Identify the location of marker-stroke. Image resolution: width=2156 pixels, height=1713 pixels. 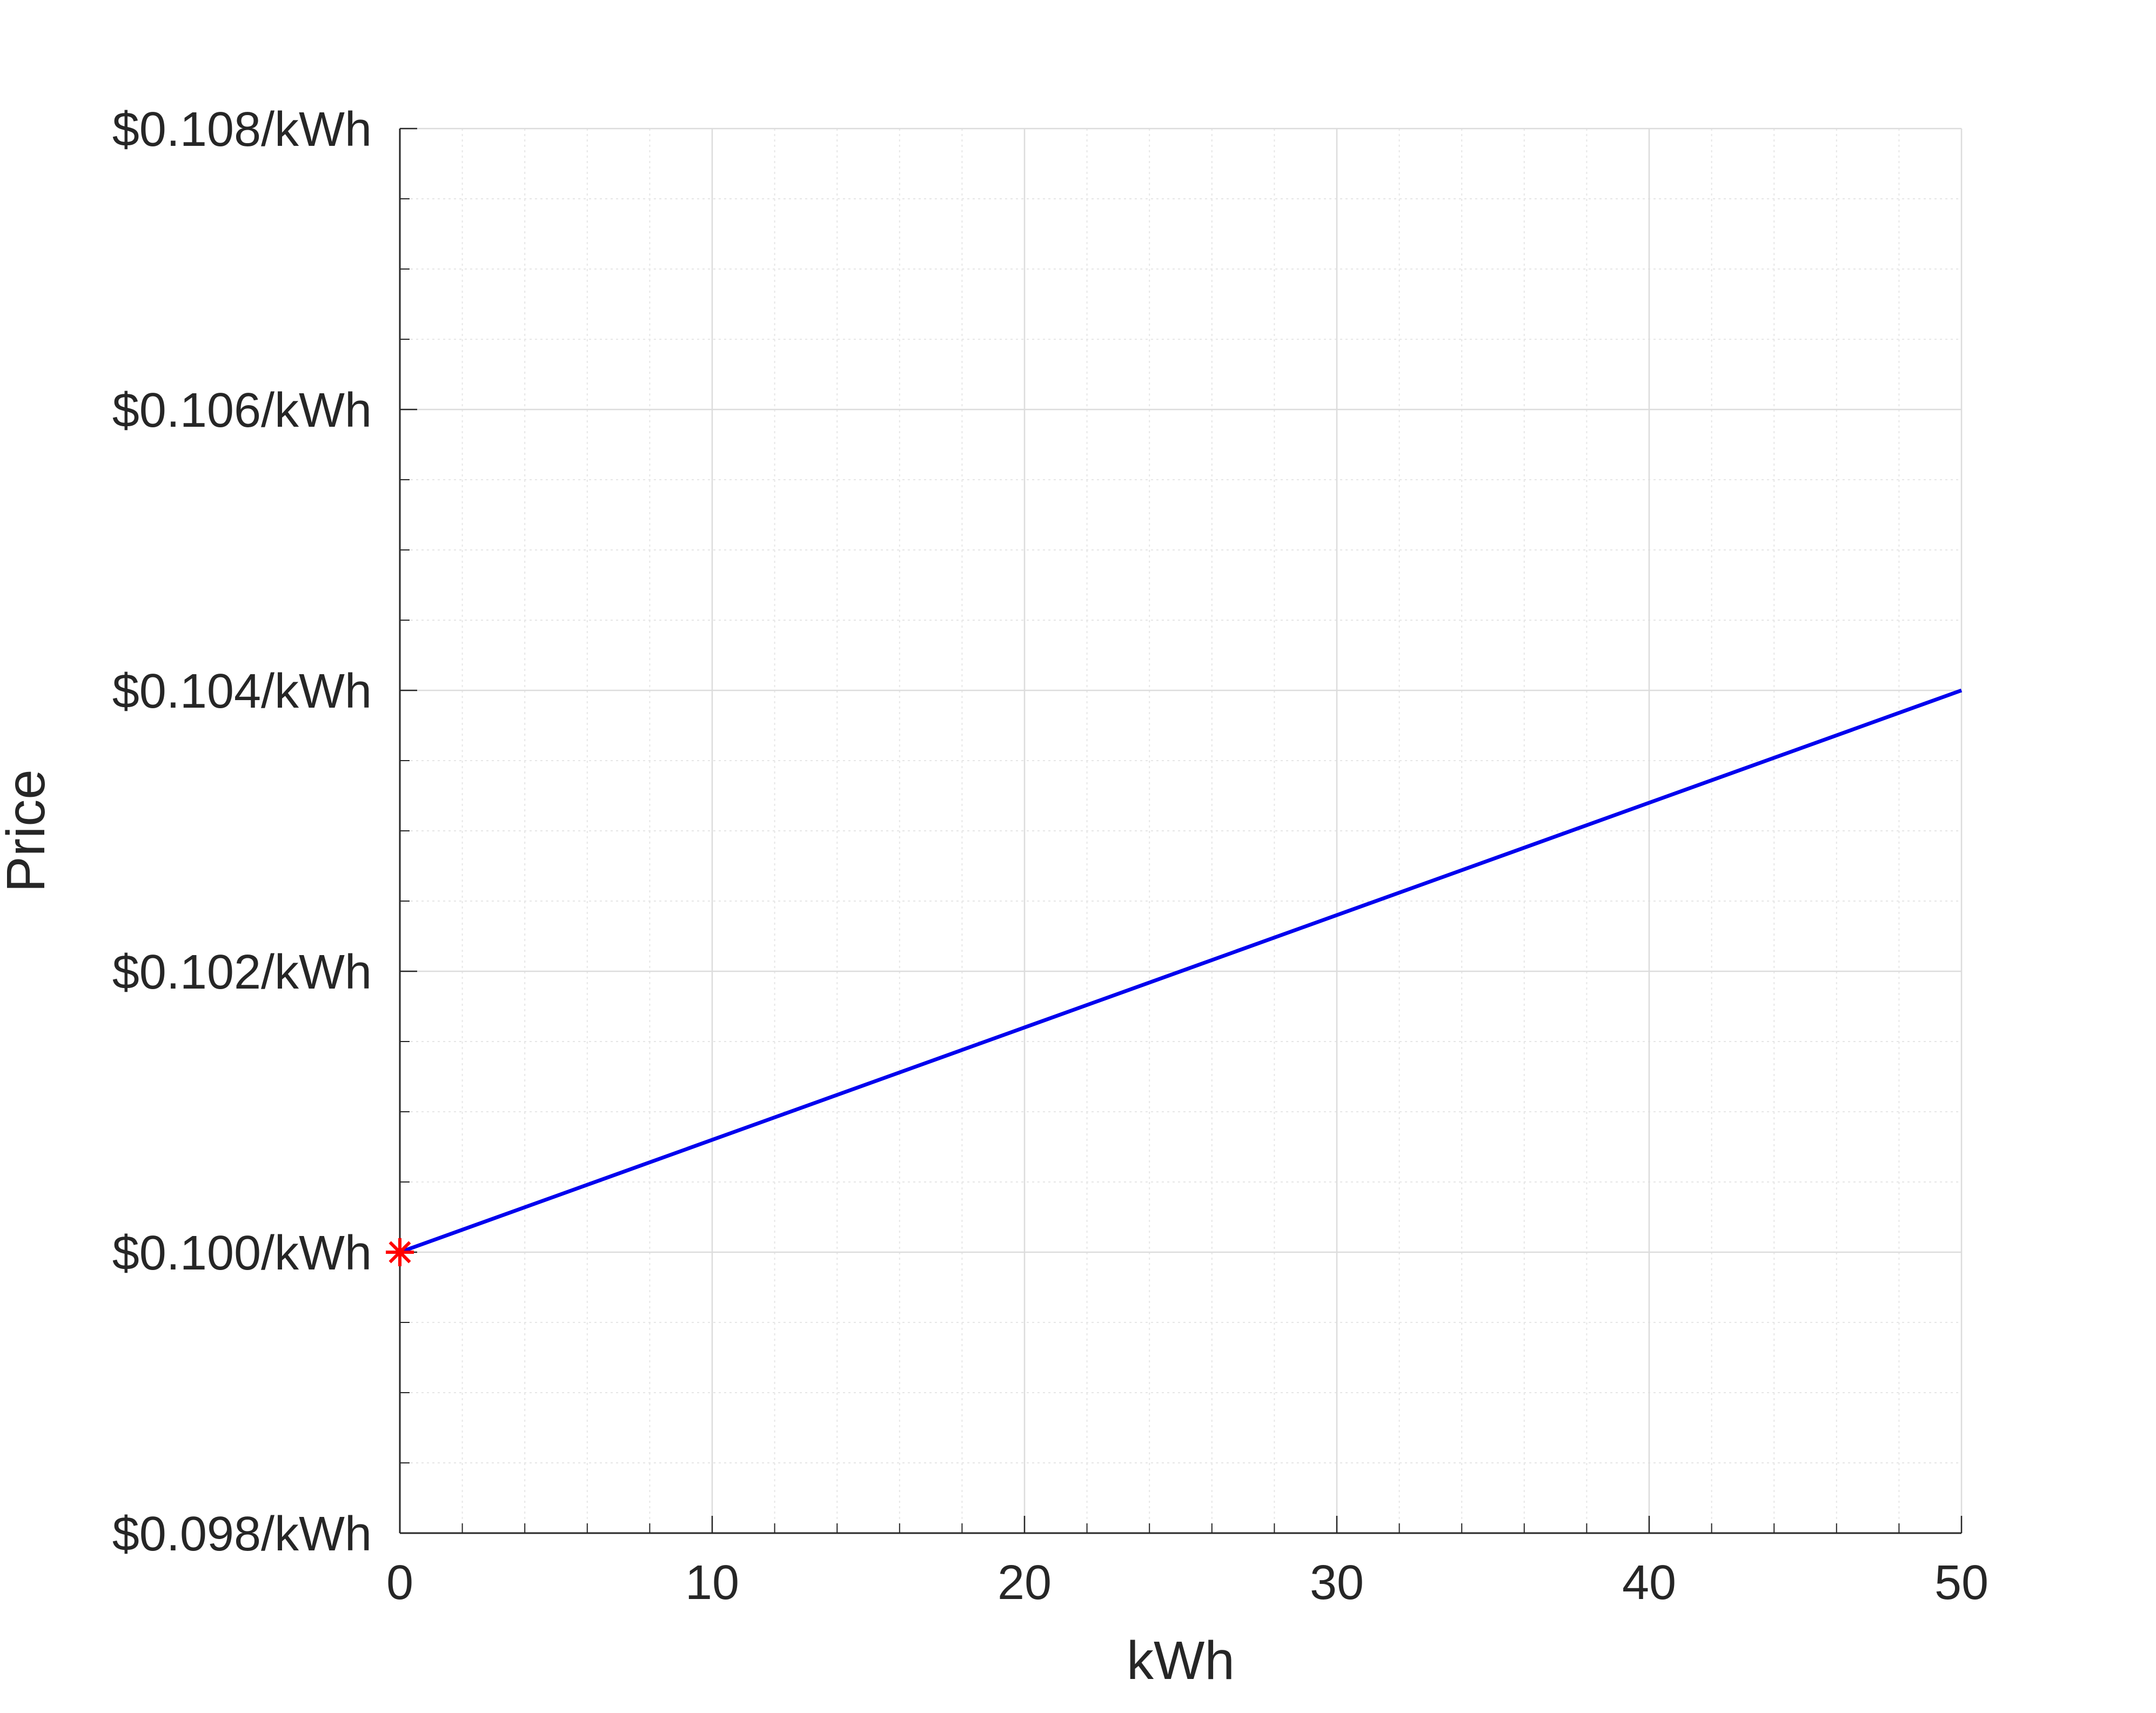
(400, 1252).